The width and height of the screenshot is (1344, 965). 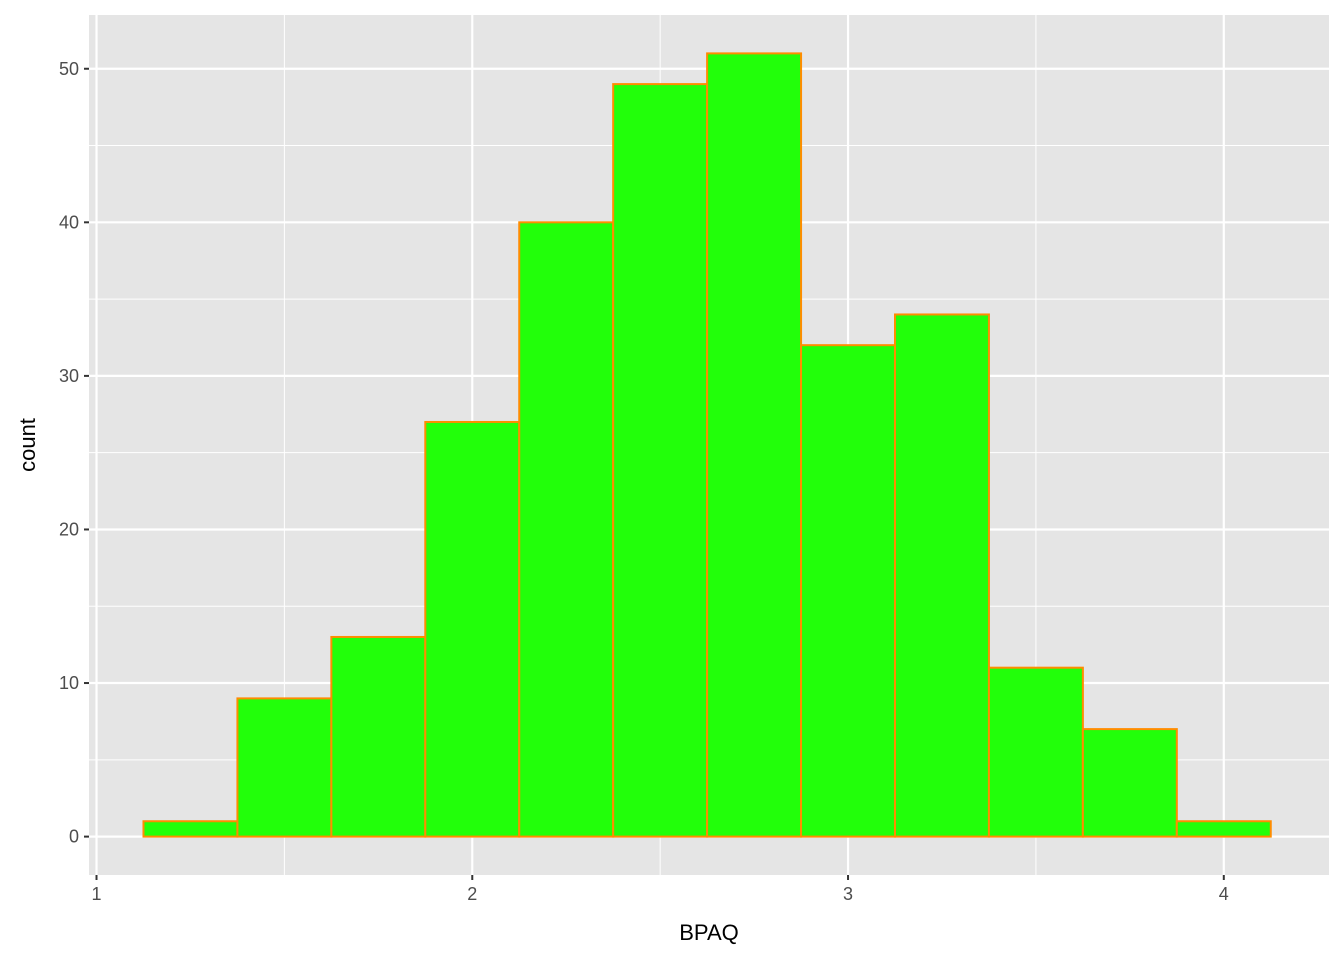 I want to click on x-axis-label: BPAQ, so click(x=709, y=932).